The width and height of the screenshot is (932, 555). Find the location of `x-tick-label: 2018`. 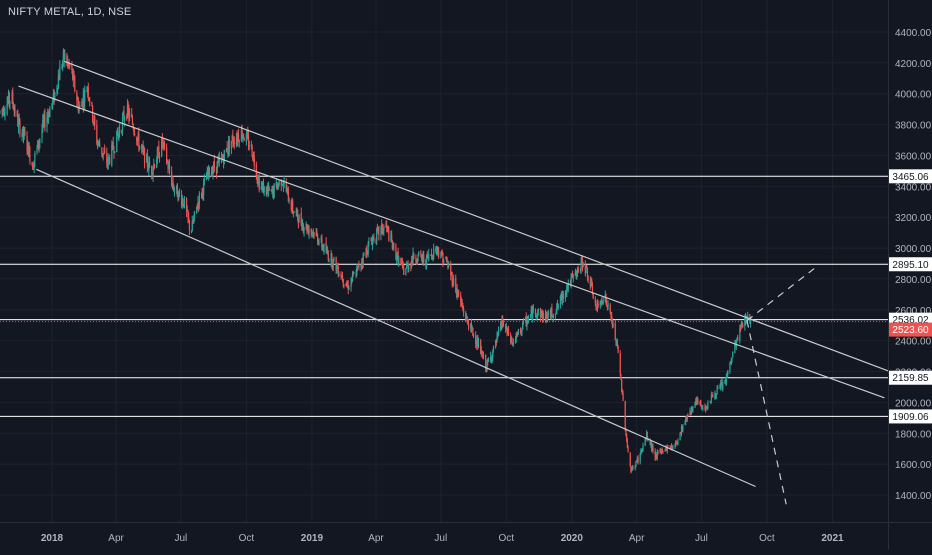

x-tick-label: 2018 is located at coordinates (52, 538).